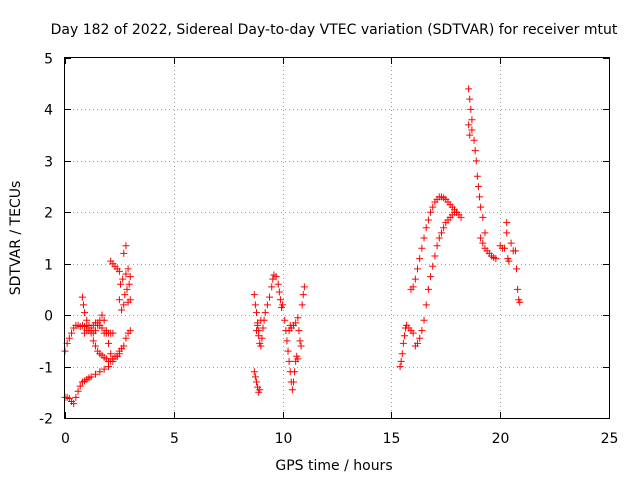 The height and width of the screenshot is (480, 640). I want to click on series-arc-e, so click(120, 278).